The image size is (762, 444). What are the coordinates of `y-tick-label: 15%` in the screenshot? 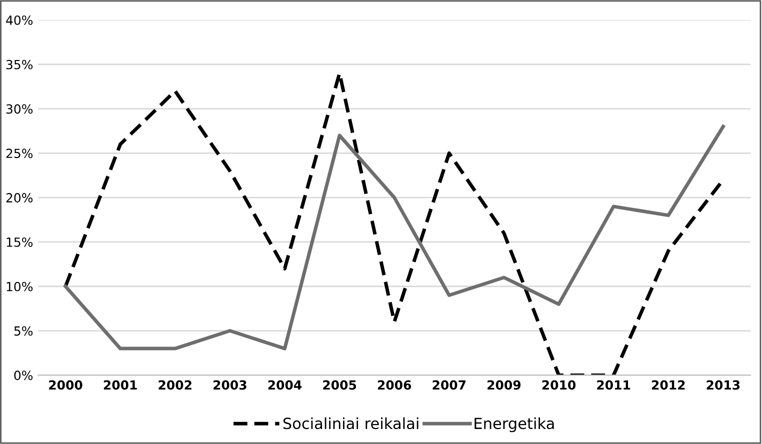 It's located at (19, 242).